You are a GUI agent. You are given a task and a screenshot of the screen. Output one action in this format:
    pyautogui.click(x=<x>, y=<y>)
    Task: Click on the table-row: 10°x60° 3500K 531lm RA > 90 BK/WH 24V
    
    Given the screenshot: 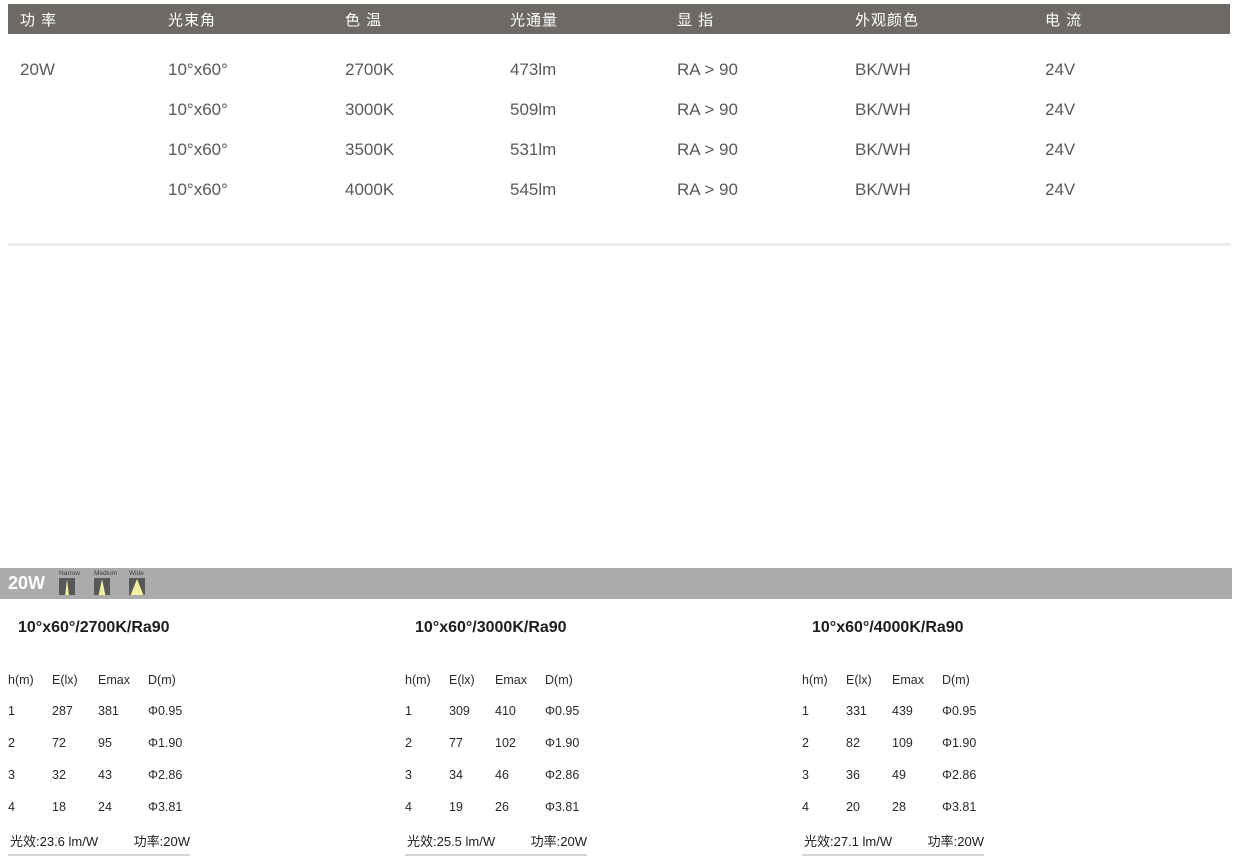 What is the action you would take?
    pyautogui.click(x=619, y=150)
    